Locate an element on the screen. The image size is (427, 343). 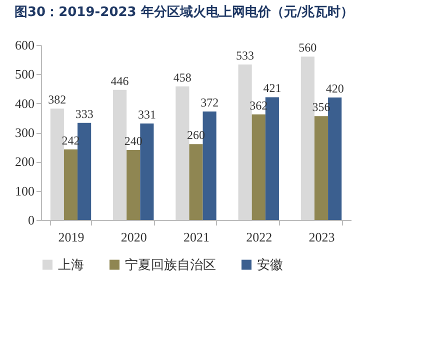
data-label: 372 is located at coordinates (209, 103).